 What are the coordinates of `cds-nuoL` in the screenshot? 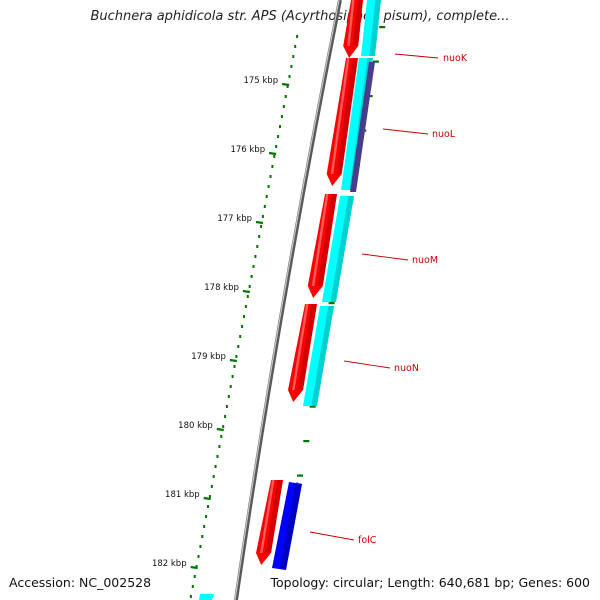 It's located at (342, 122).